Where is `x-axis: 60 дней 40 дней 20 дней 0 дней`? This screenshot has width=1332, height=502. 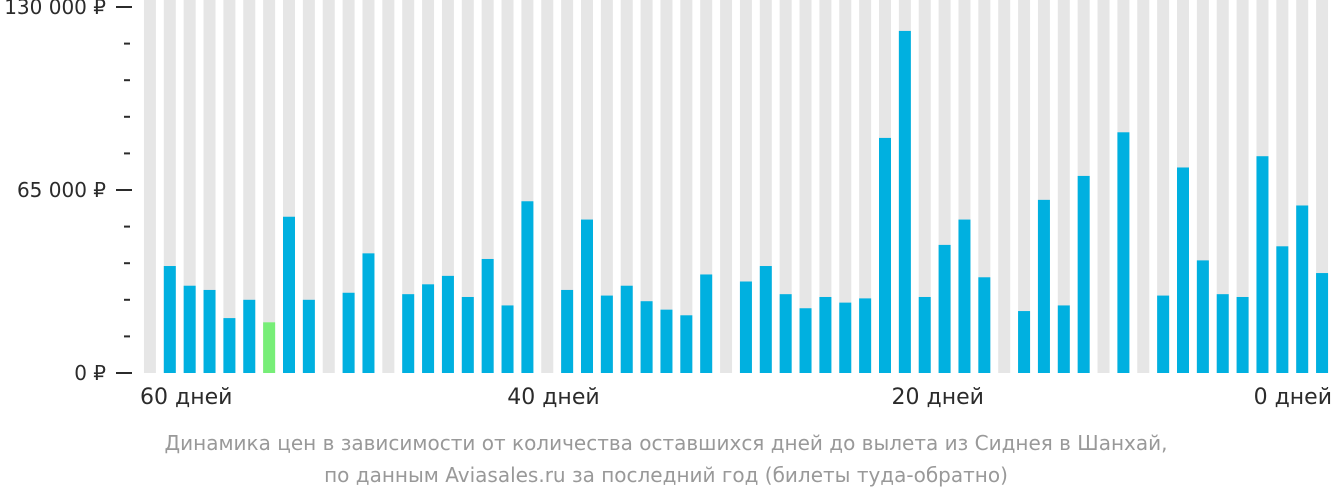
x-axis: 60 дней 40 дней 20 дней 0 дней is located at coordinates (736, 397).